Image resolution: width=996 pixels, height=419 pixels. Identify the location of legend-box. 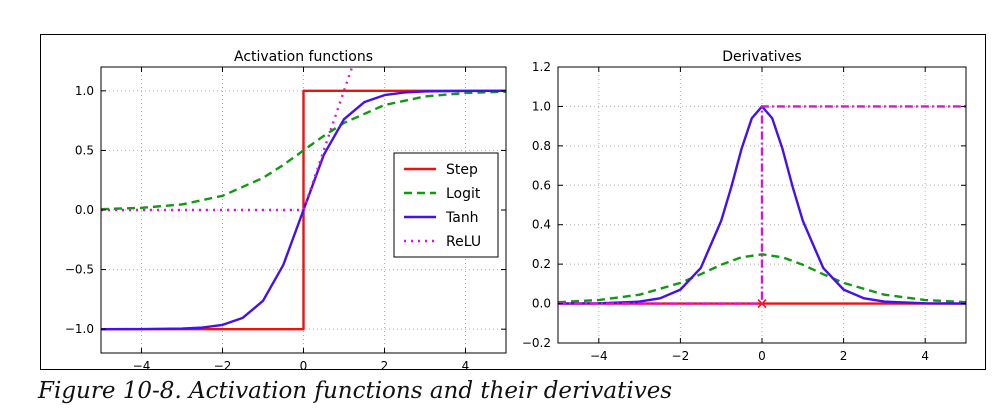
(446, 205).